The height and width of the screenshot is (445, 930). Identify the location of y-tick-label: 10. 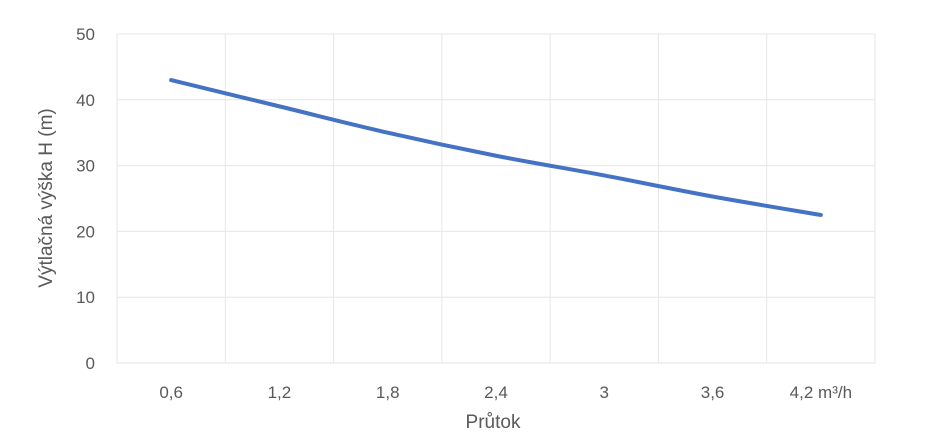
(85, 297).